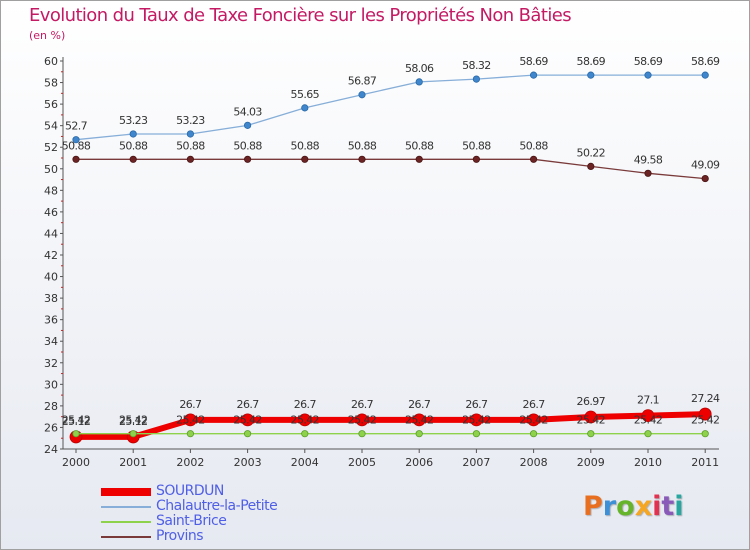 The height and width of the screenshot is (550, 750). Describe the element at coordinates (419, 68) in the screenshot. I see `data-label: 58.06` at that location.